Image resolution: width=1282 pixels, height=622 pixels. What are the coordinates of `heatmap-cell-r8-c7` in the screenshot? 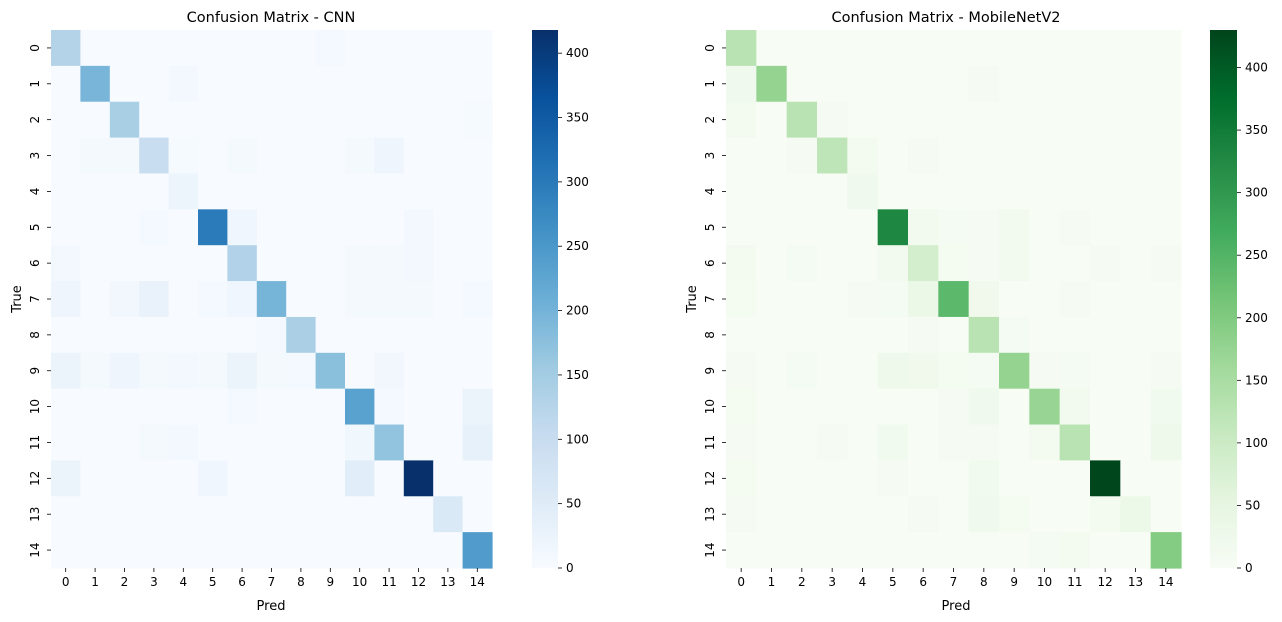 It's located at (954, 335).